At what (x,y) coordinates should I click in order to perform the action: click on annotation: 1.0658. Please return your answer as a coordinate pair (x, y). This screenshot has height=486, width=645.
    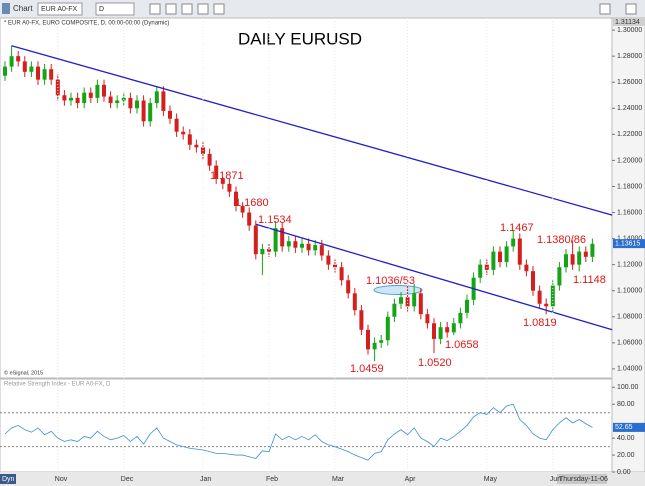
    Looking at the image, I should click on (462, 345).